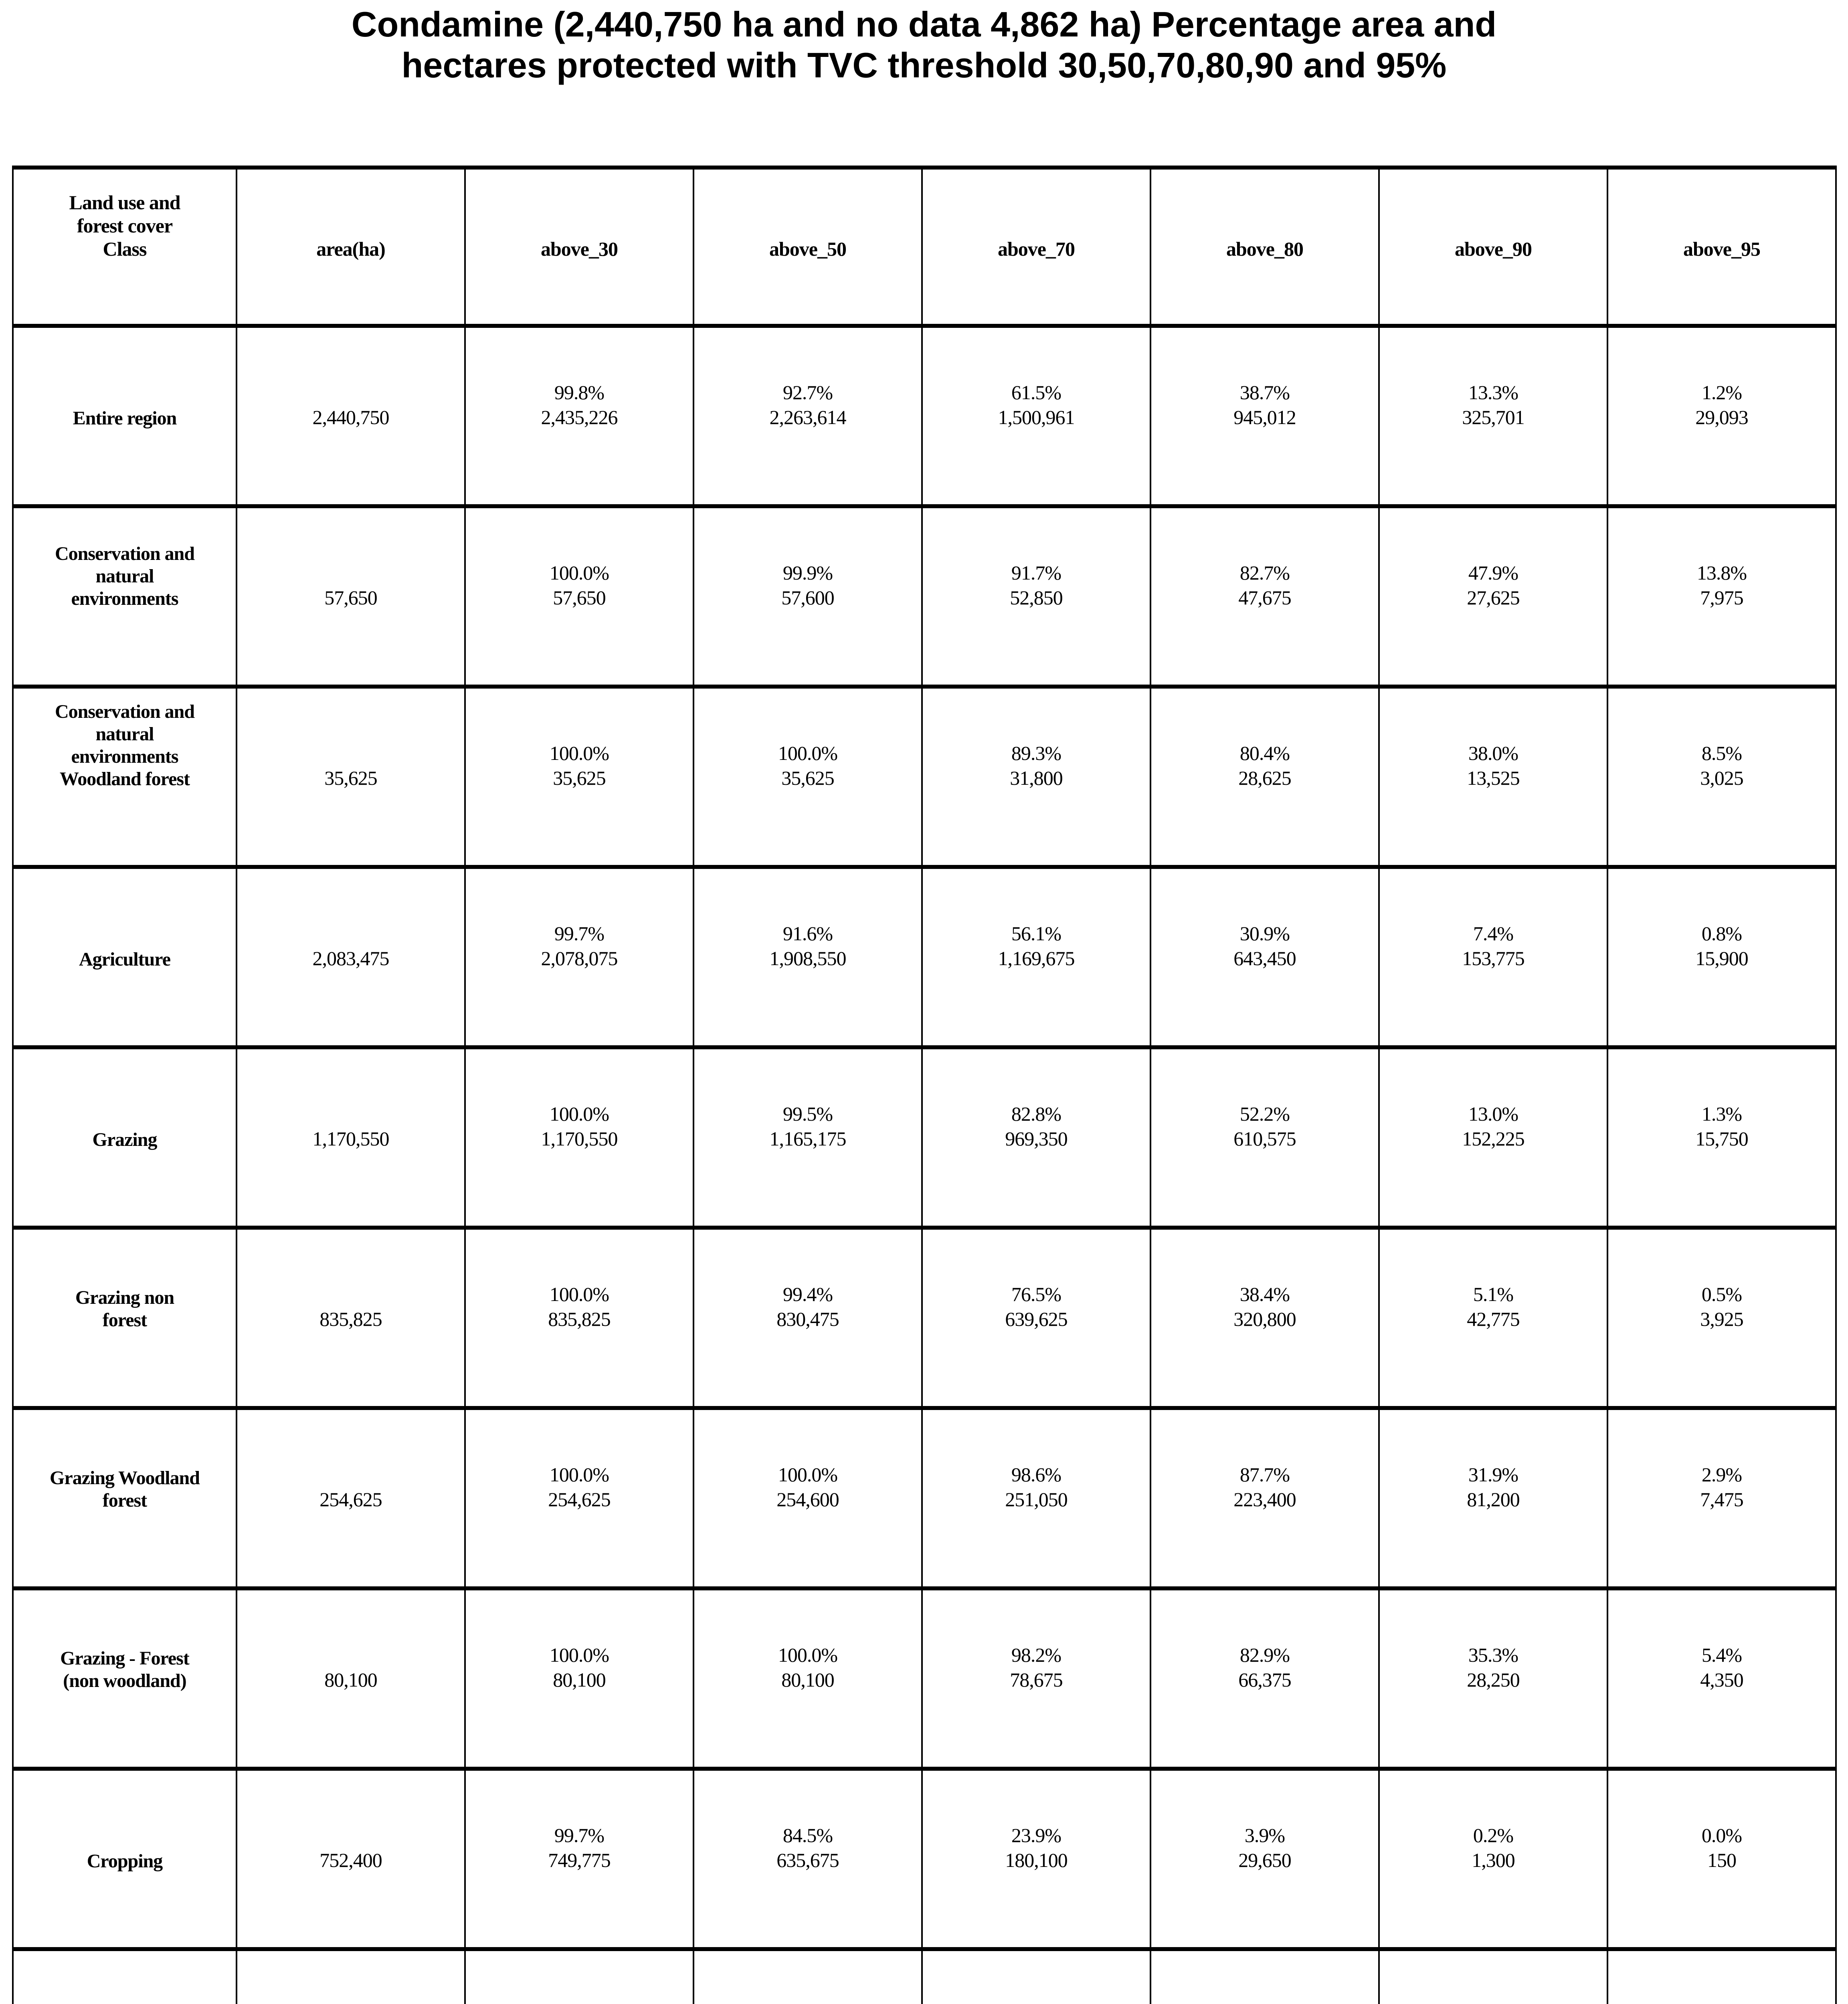 The height and width of the screenshot is (2004, 1848). I want to click on pct-value: 98.2%, so click(1036, 1655).